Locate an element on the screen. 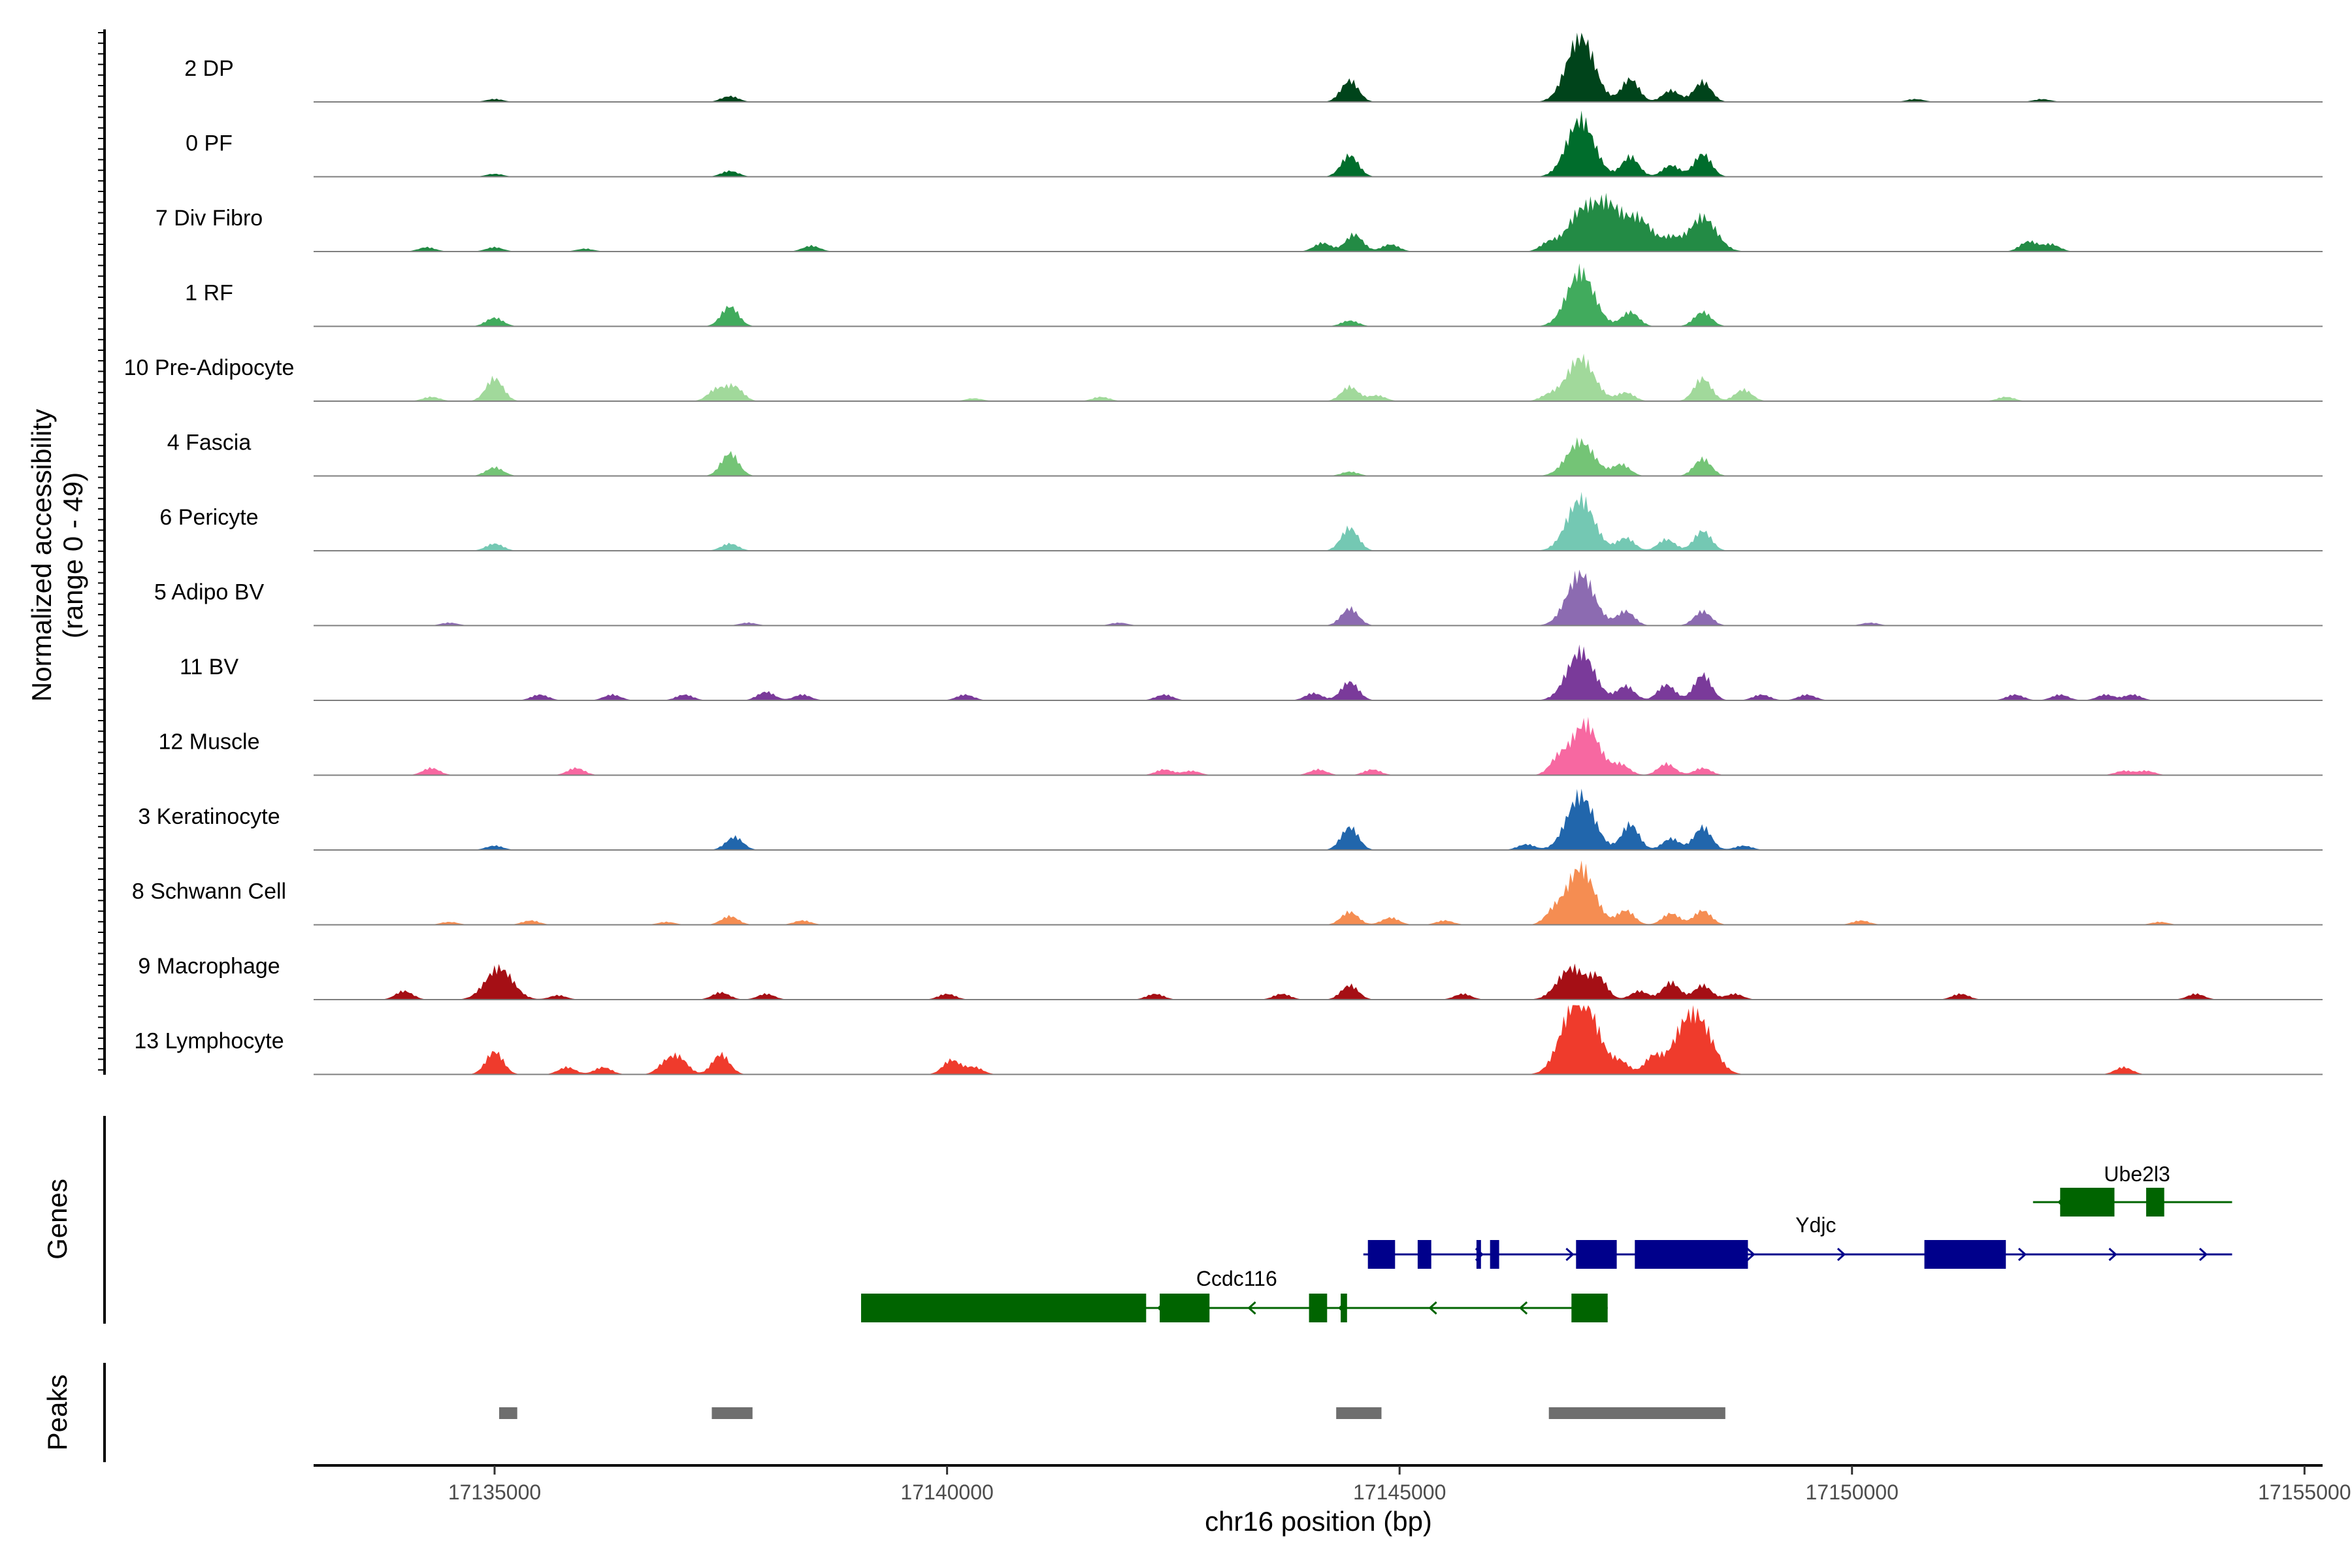 The image size is (2352, 1568). track-13-lymphocyte: 13 Lymphocyte is located at coordinates (1228, 1040).